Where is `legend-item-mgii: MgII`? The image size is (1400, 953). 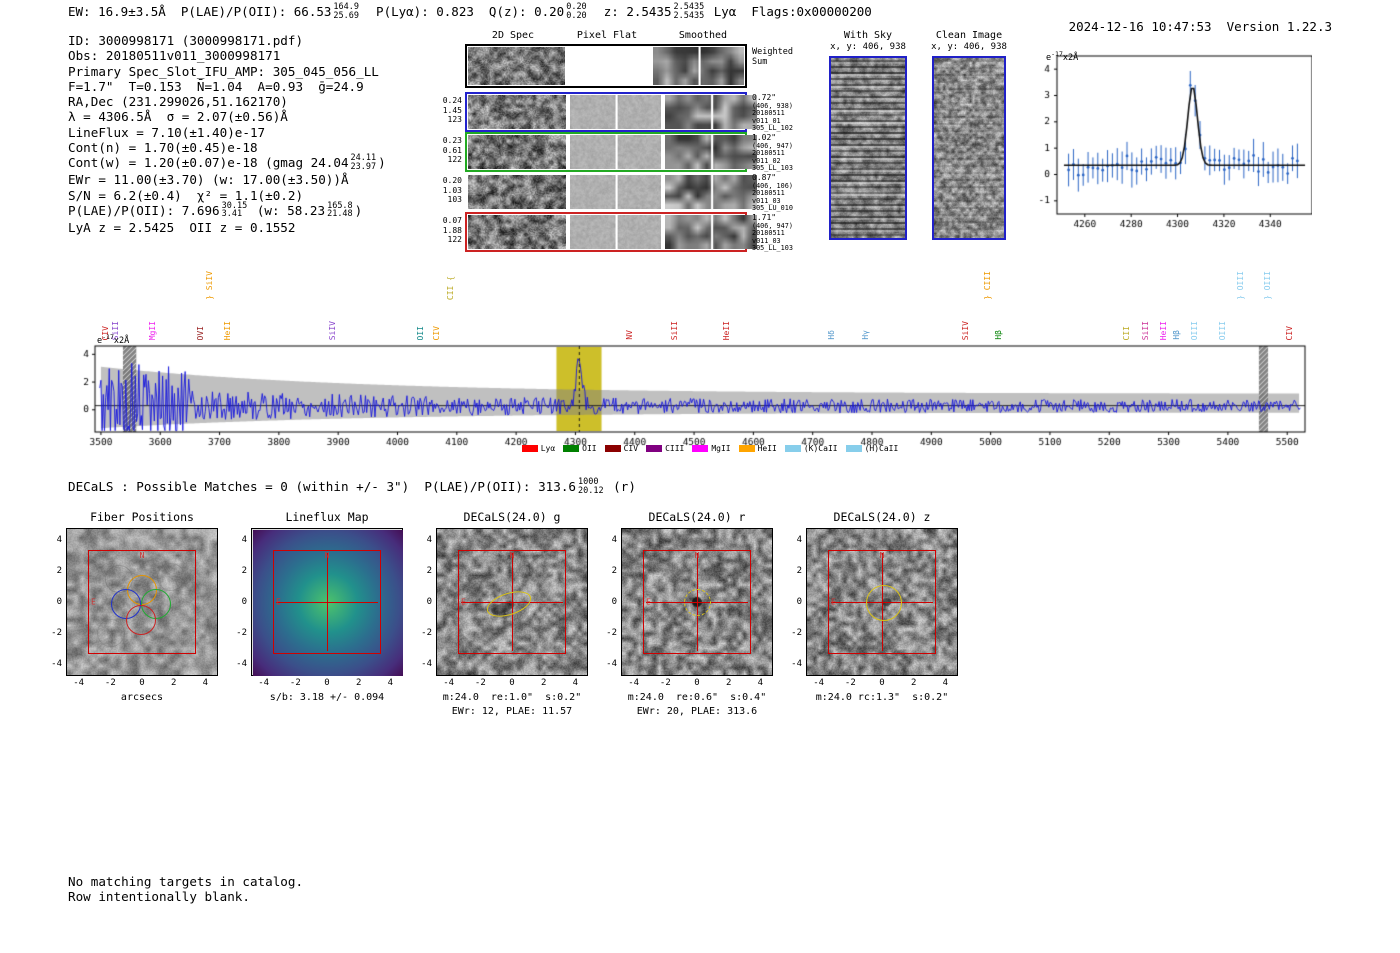
legend-item-mgii: MgII is located at coordinates (711, 448).